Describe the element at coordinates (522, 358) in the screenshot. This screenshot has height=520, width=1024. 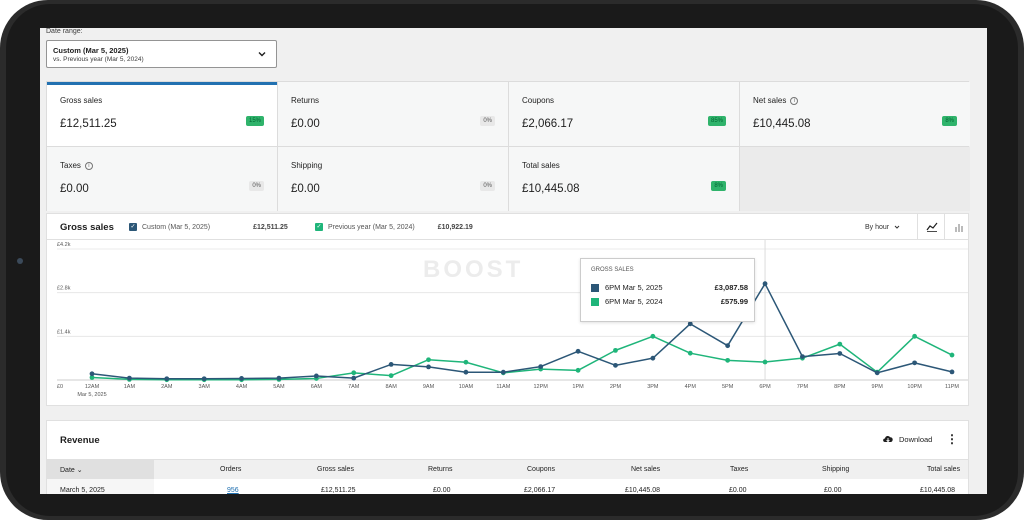
I see `series-line-previous` at that location.